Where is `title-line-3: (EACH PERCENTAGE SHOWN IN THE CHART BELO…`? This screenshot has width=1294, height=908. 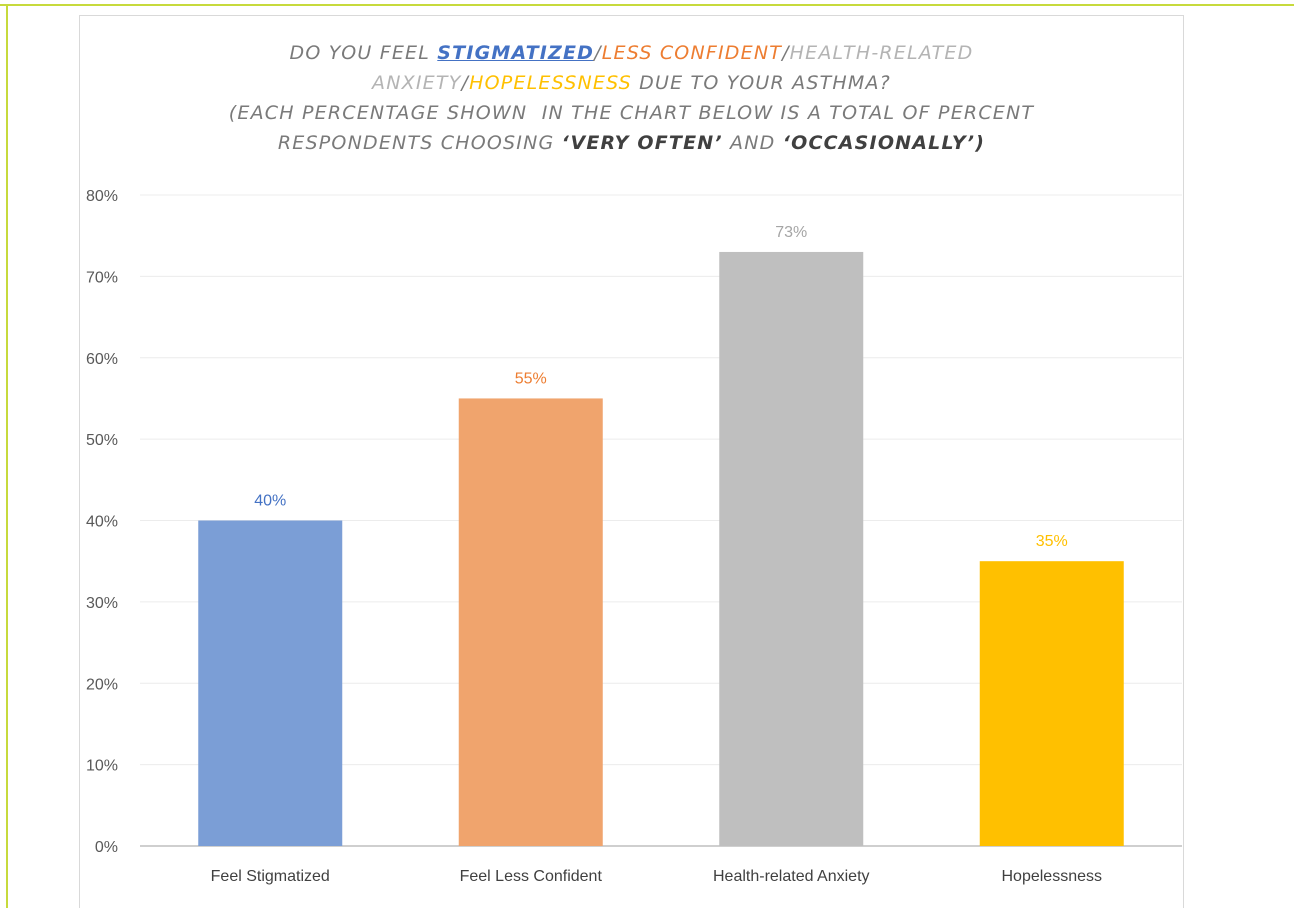 title-line-3: (EACH PERCENTAGE SHOWN IN THE CHART BELO… is located at coordinates (631, 113).